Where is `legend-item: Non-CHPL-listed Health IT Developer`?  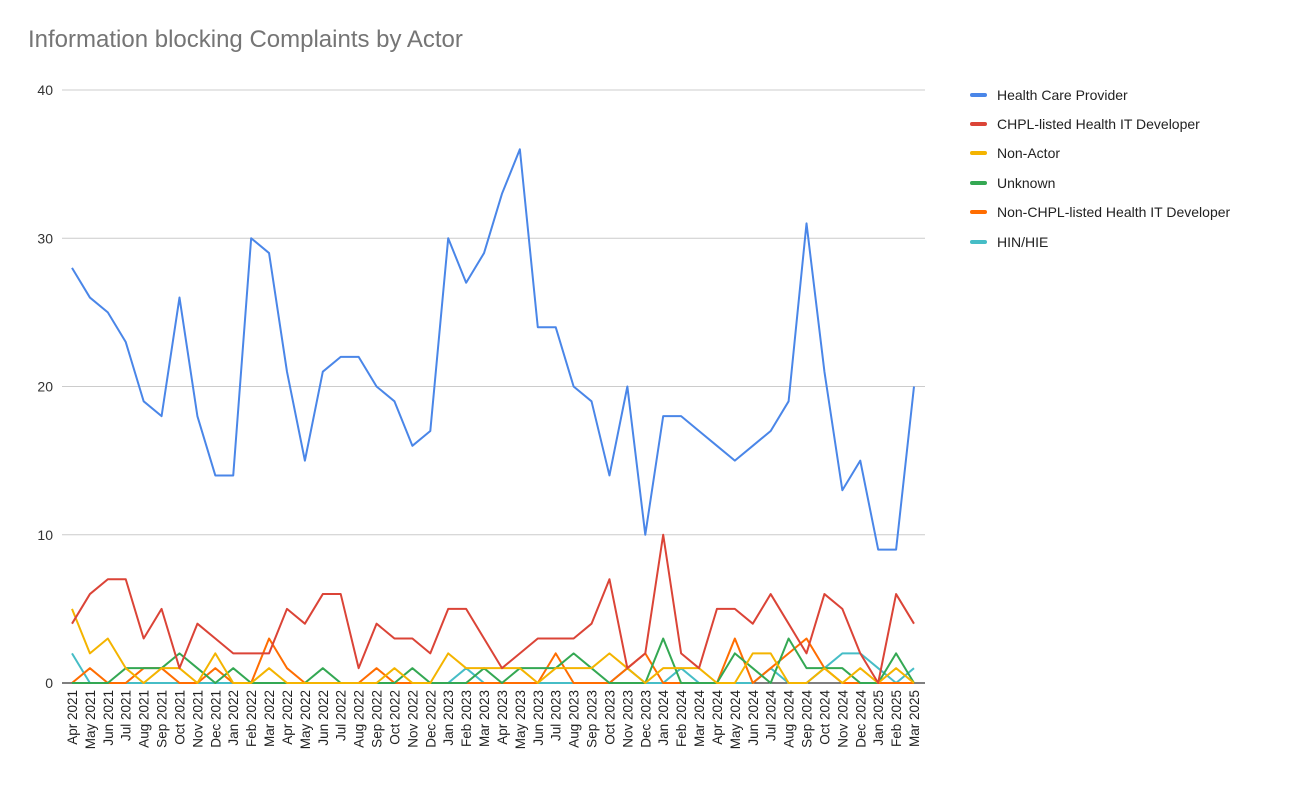 legend-item: Non-CHPL-listed Health IT Developer is located at coordinates (1100, 212).